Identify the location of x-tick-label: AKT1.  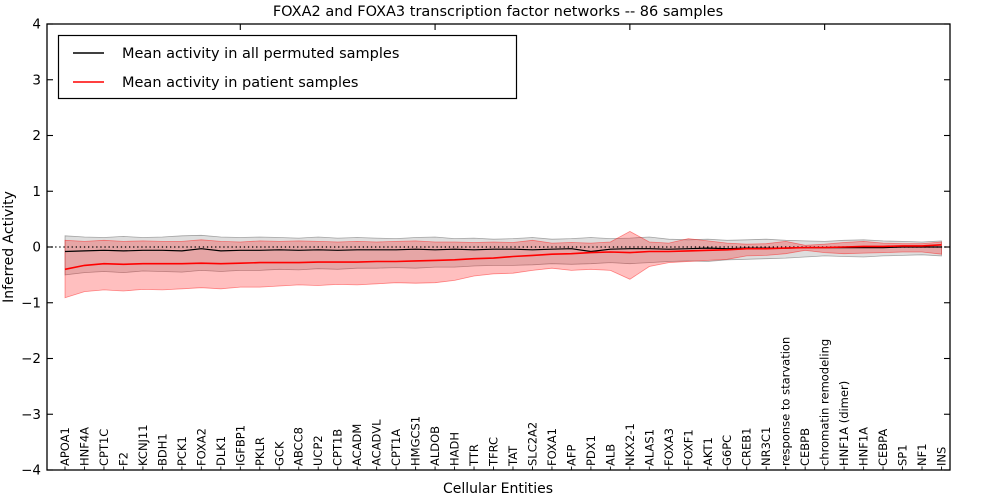
(708, 451).